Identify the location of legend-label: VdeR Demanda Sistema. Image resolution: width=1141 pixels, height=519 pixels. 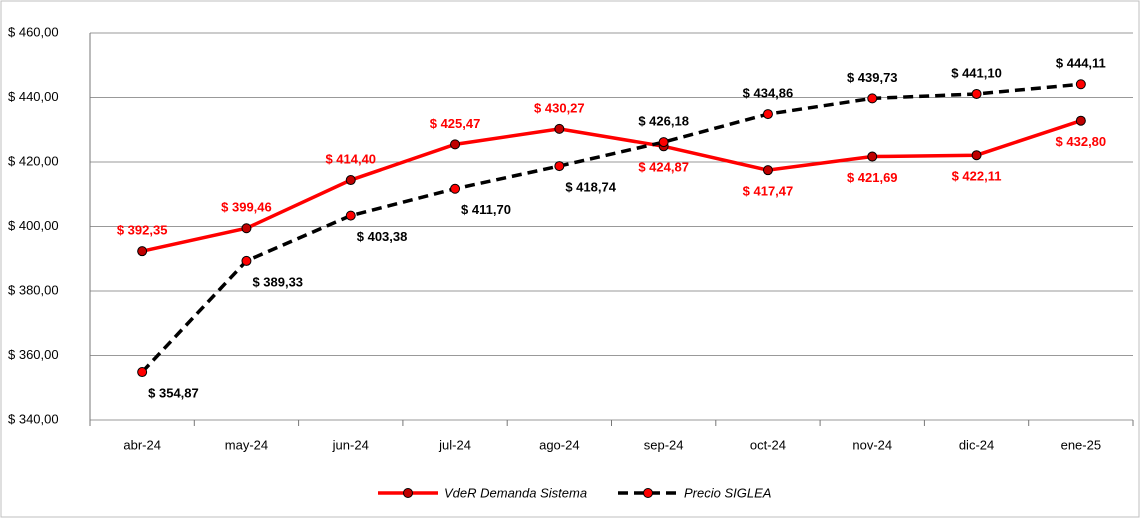
(515, 492).